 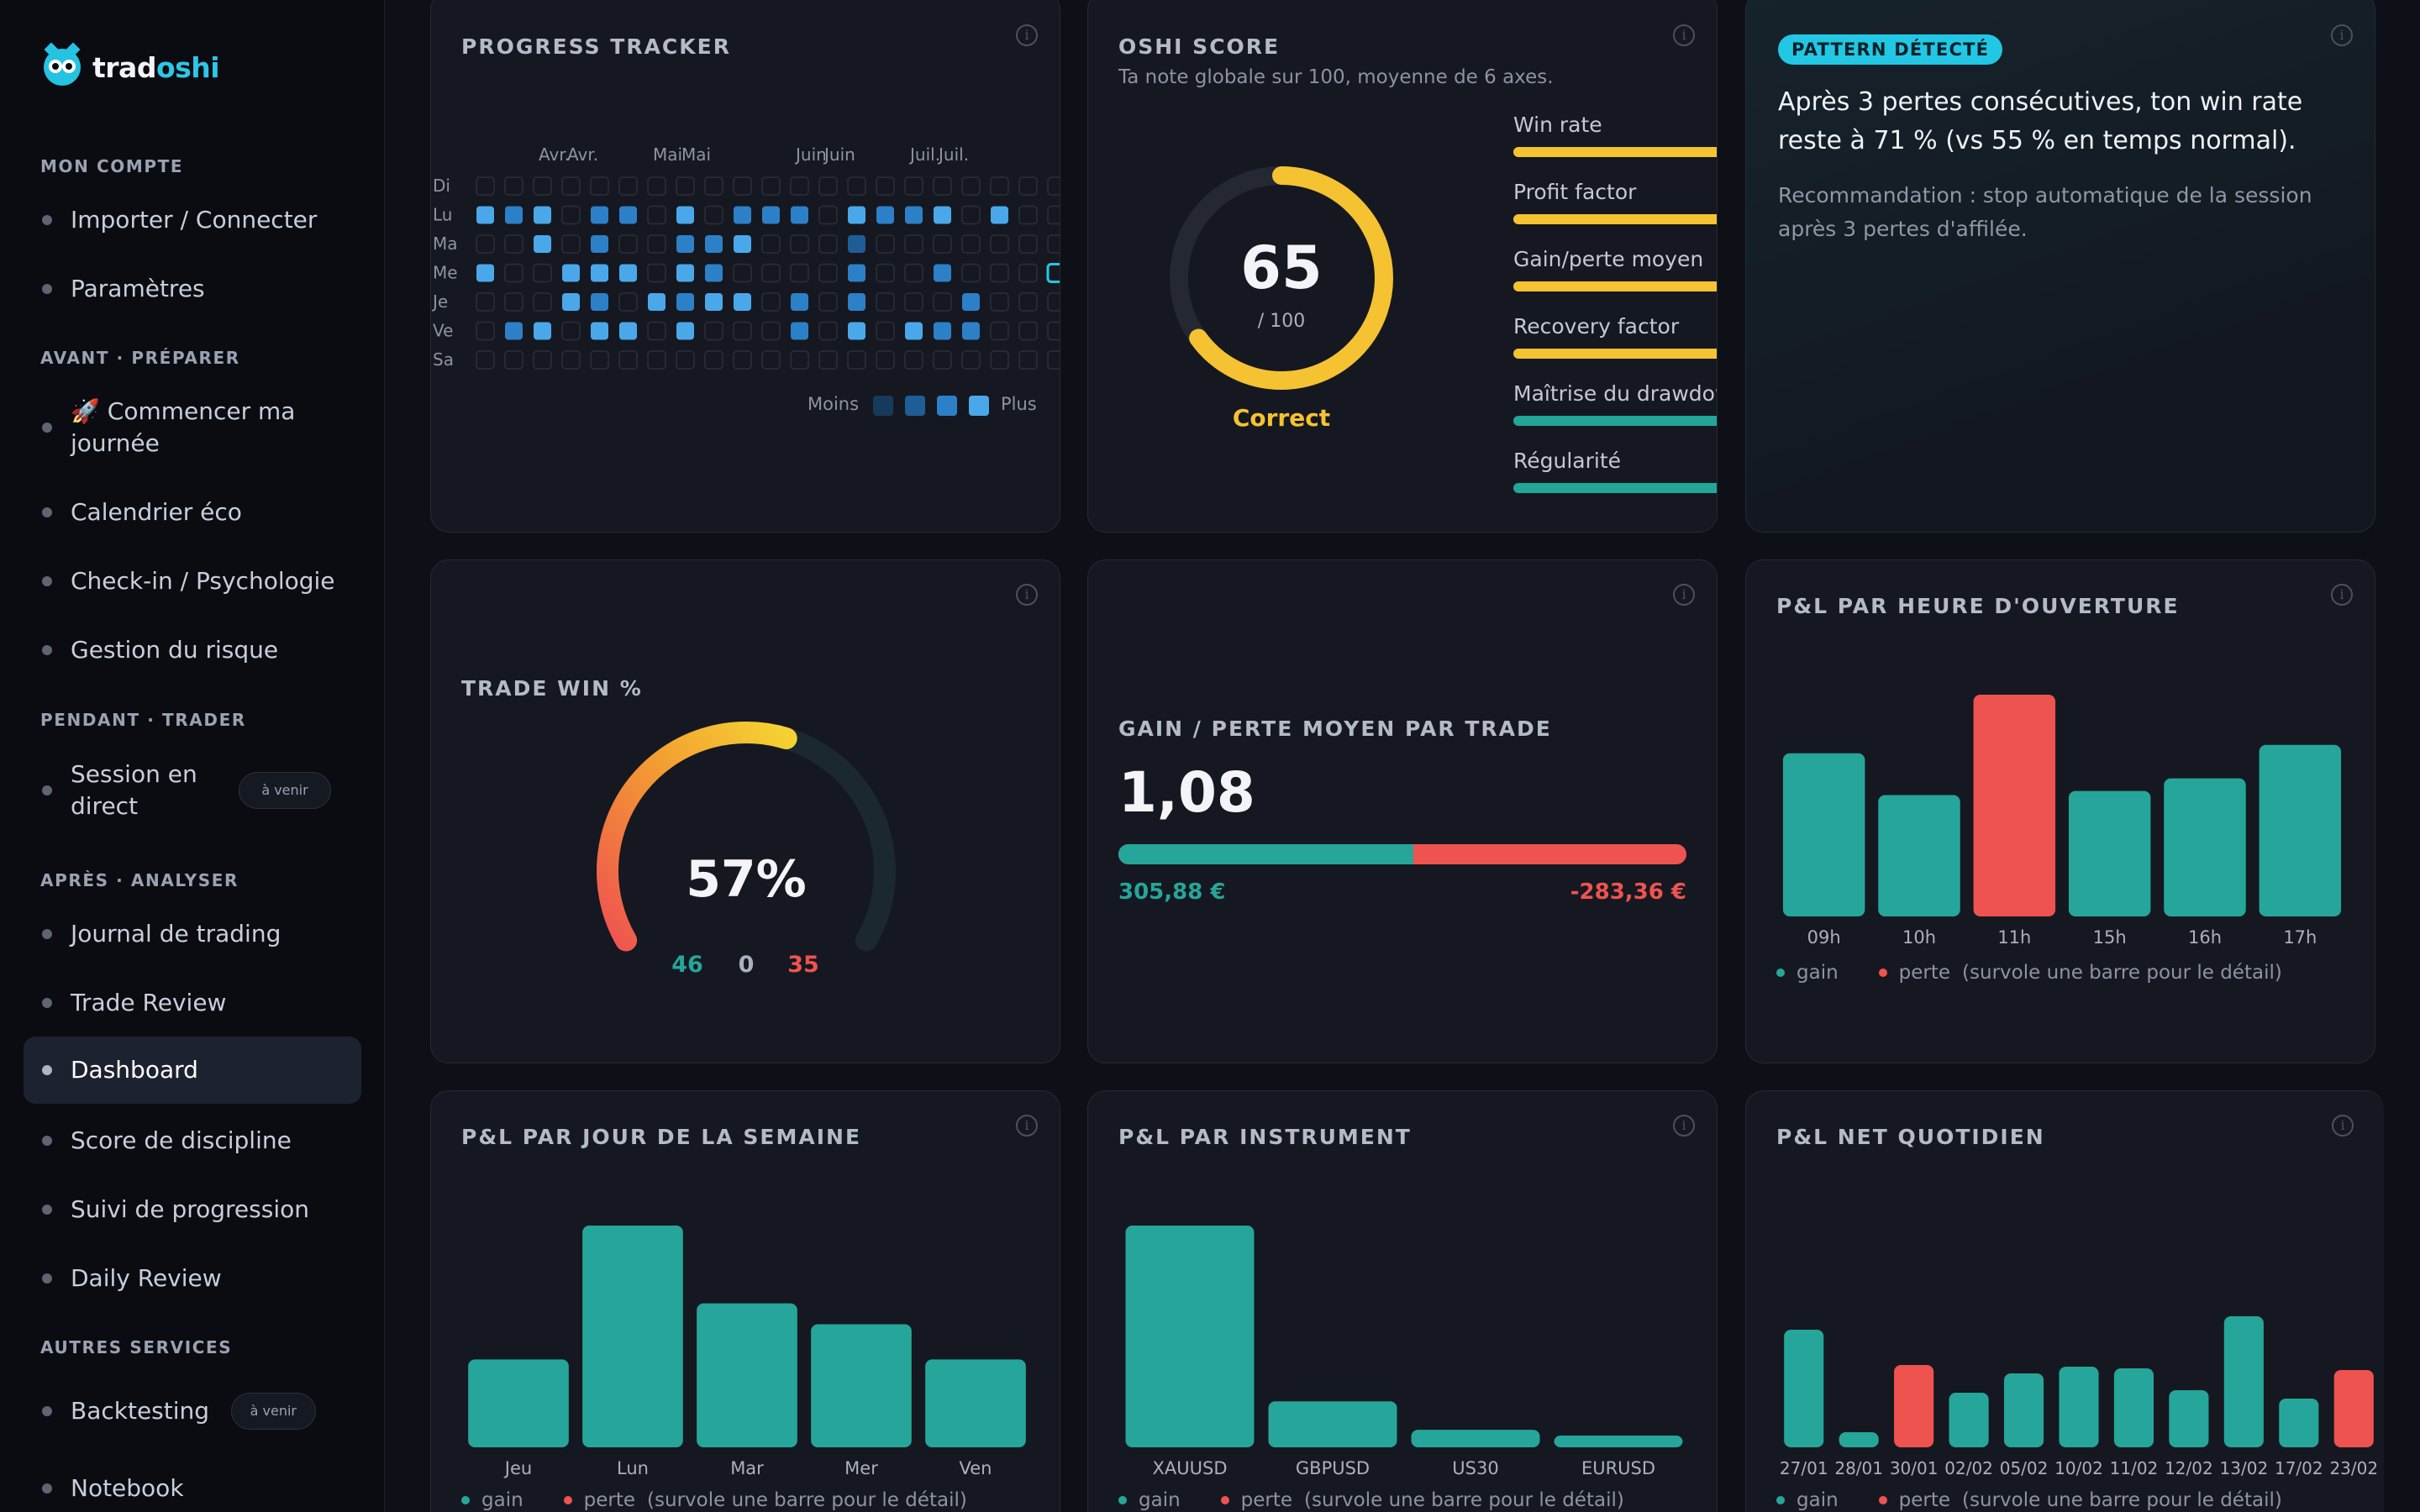 I want to click on nav-item-session: Session en direct à venir, so click(x=192, y=790).